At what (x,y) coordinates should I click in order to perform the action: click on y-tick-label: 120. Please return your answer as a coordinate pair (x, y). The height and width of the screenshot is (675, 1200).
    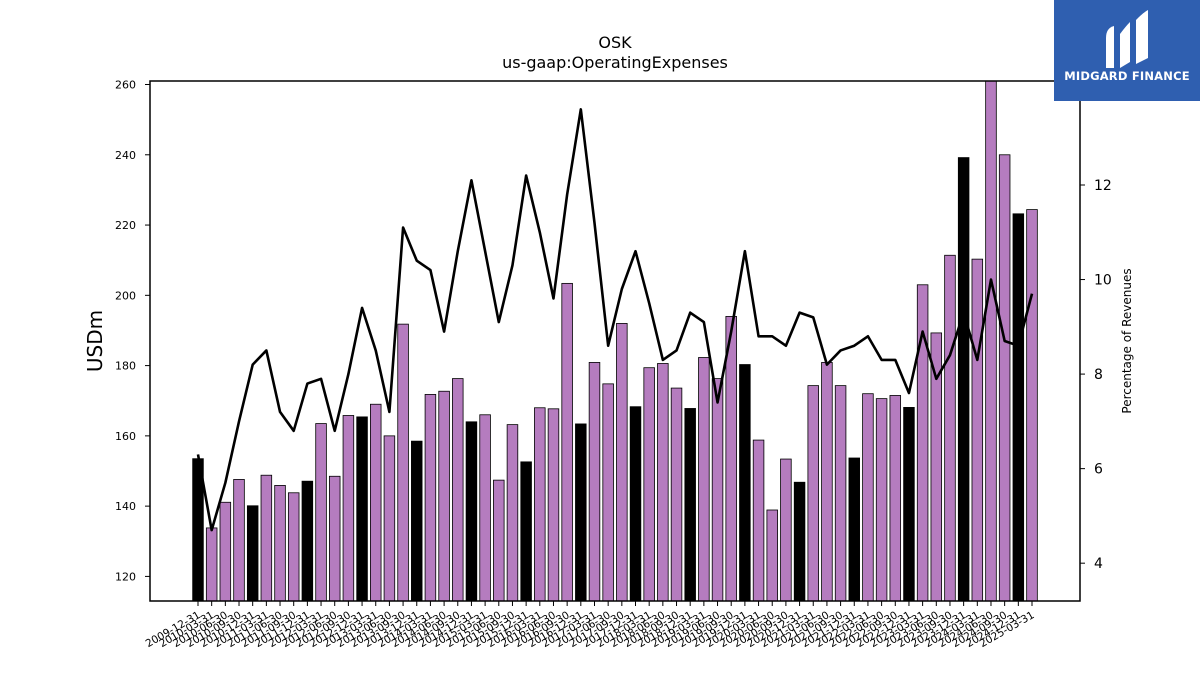
    Looking at the image, I should click on (125, 576).